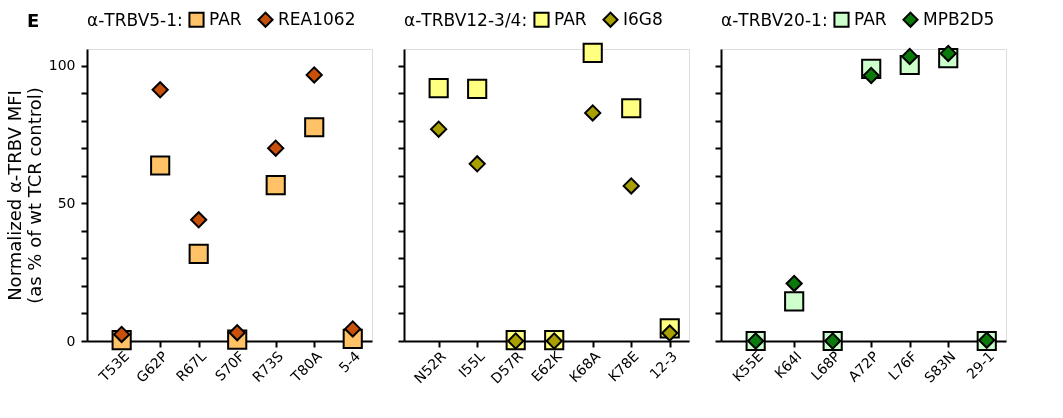 Image resolution: width=1063 pixels, height=418 pixels. What do you see at coordinates (959, 18) in the screenshot?
I see `legend-label: MPB2D5` at bounding box center [959, 18].